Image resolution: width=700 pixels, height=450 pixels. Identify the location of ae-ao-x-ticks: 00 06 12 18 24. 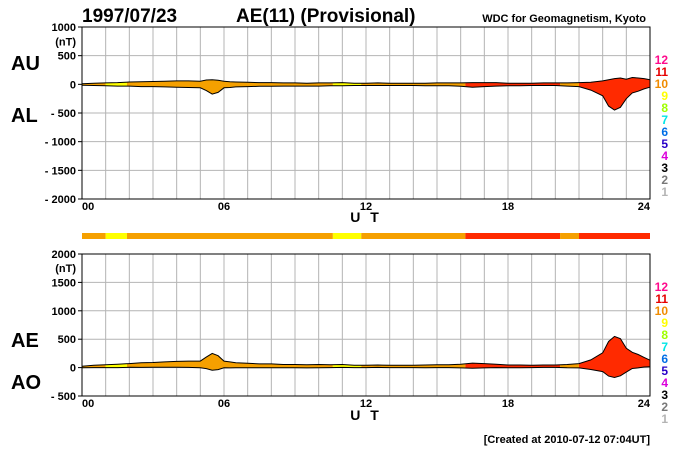
(366, 404).